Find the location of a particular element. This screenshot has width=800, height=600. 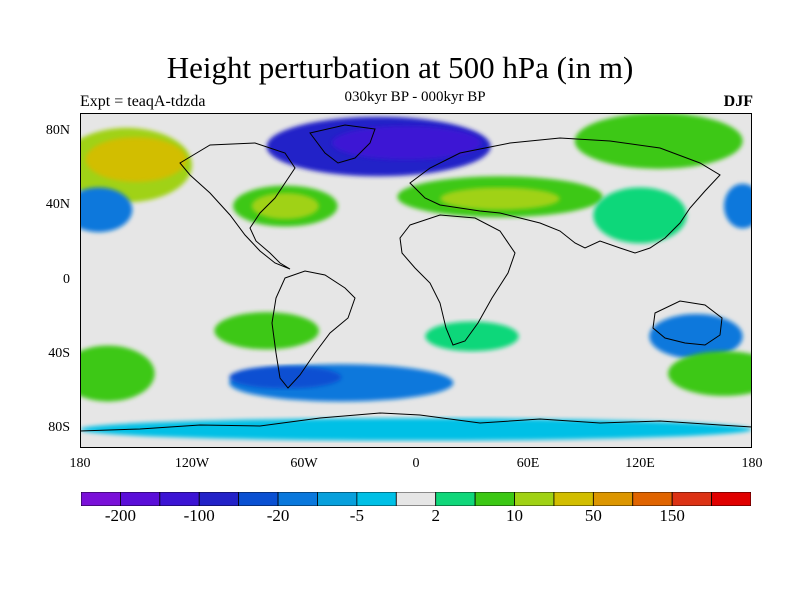

map-subtitle: 030kyr BP - 000kyr BP is located at coordinates (415, 97).